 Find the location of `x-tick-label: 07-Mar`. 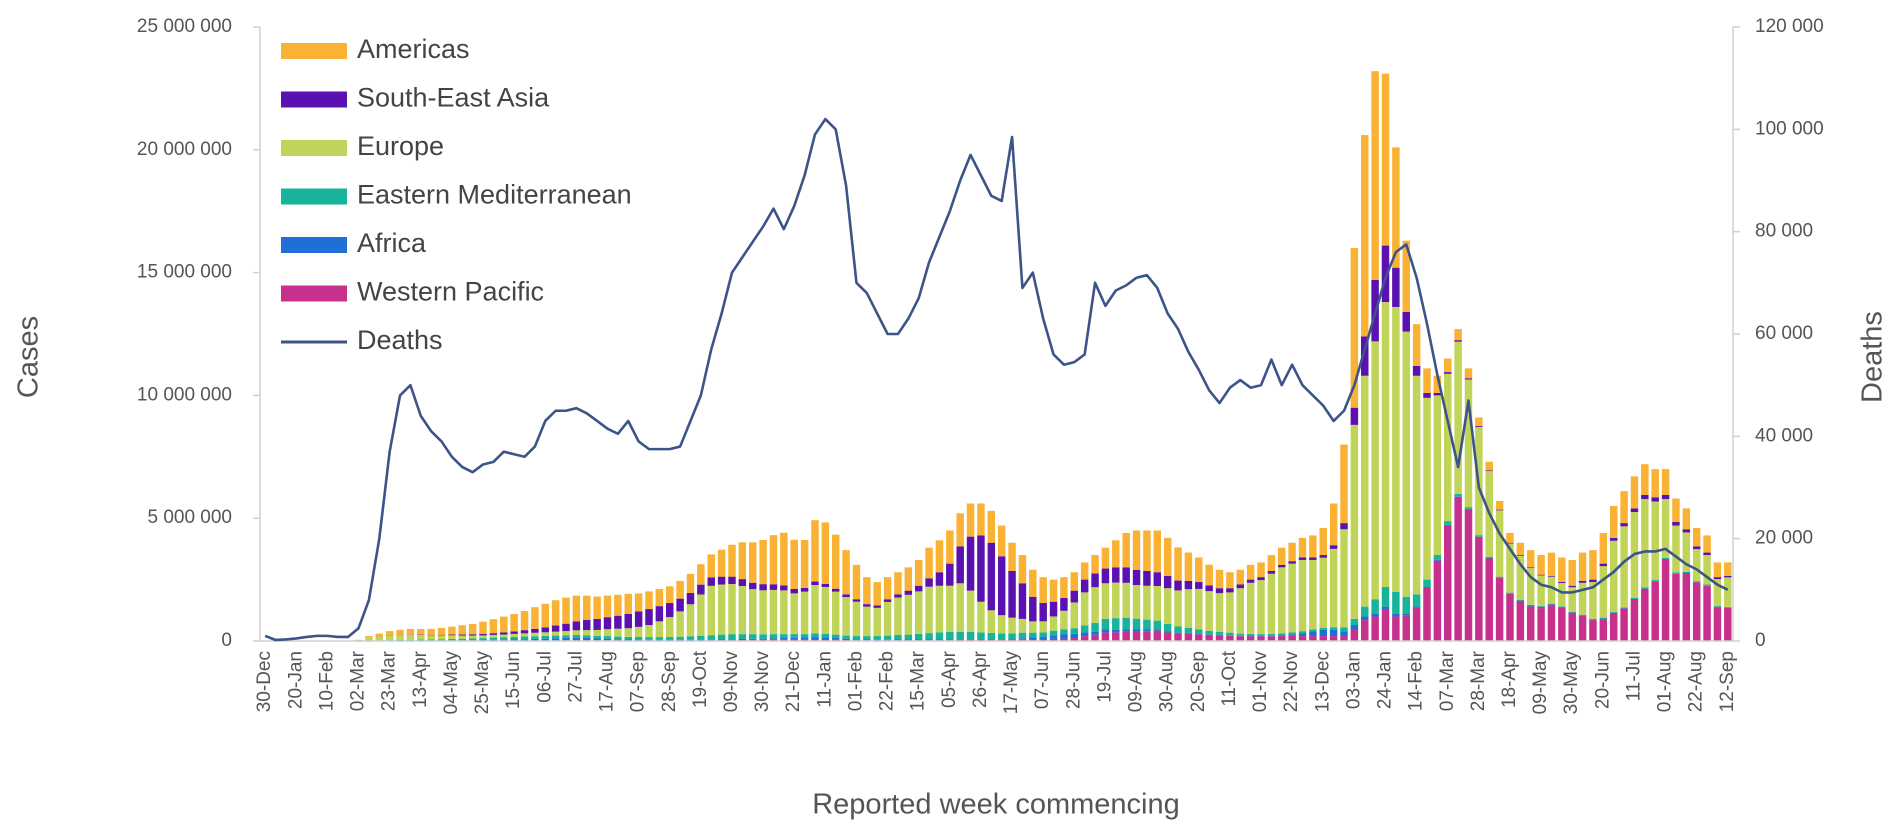

x-tick-label: 07-Mar is located at coordinates (1447, 680).